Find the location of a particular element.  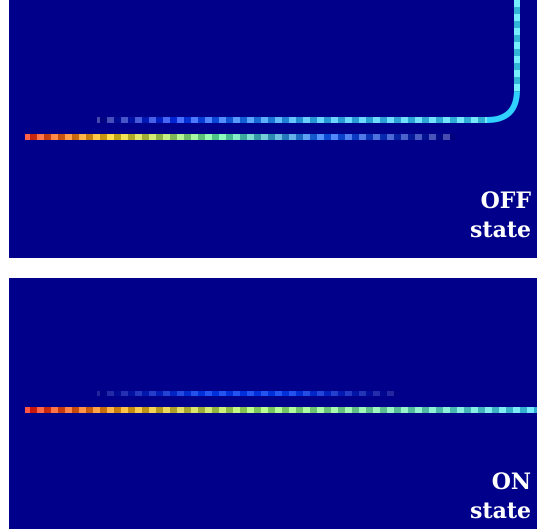

off-input-waveguide is located at coordinates (240, 137).